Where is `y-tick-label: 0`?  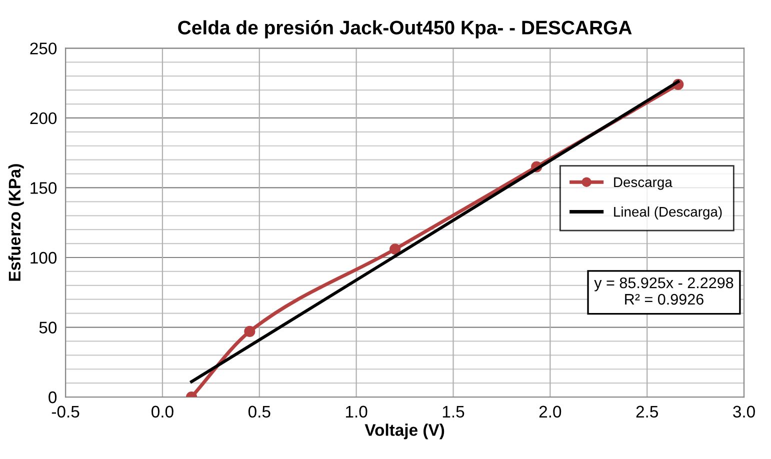 y-tick-label: 0 is located at coordinates (52, 397).